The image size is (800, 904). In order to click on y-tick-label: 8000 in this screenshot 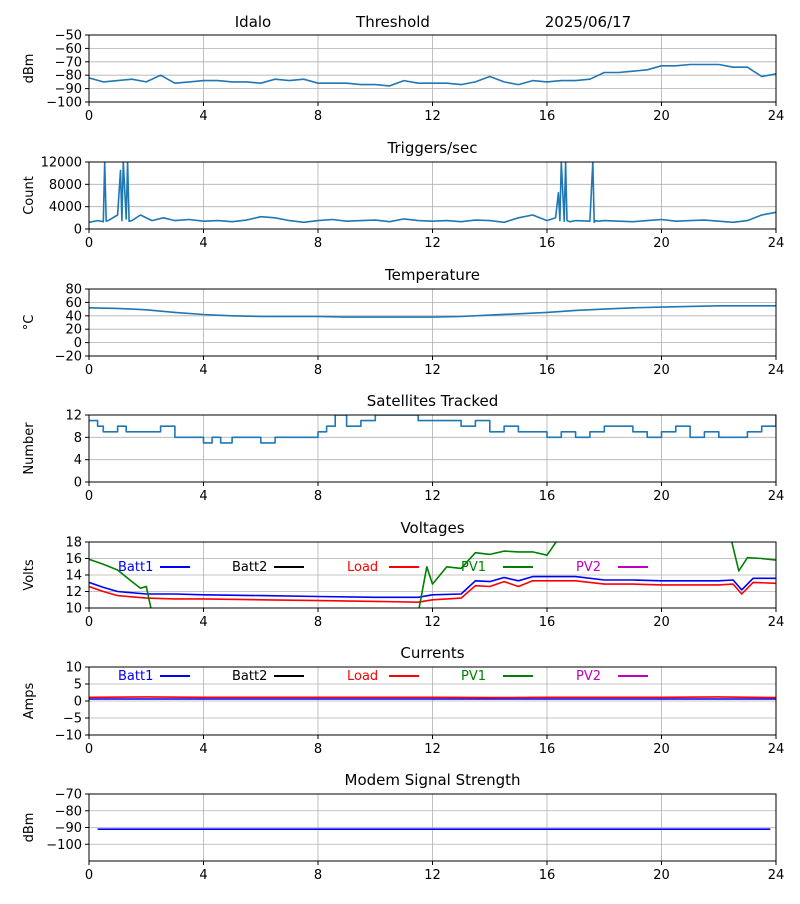, I will do `click(65, 185)`.